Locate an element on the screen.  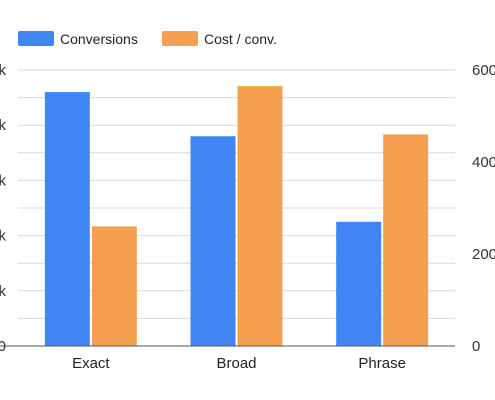
legend: Conversions Cost / conv. is located at coordinates (147, 39).